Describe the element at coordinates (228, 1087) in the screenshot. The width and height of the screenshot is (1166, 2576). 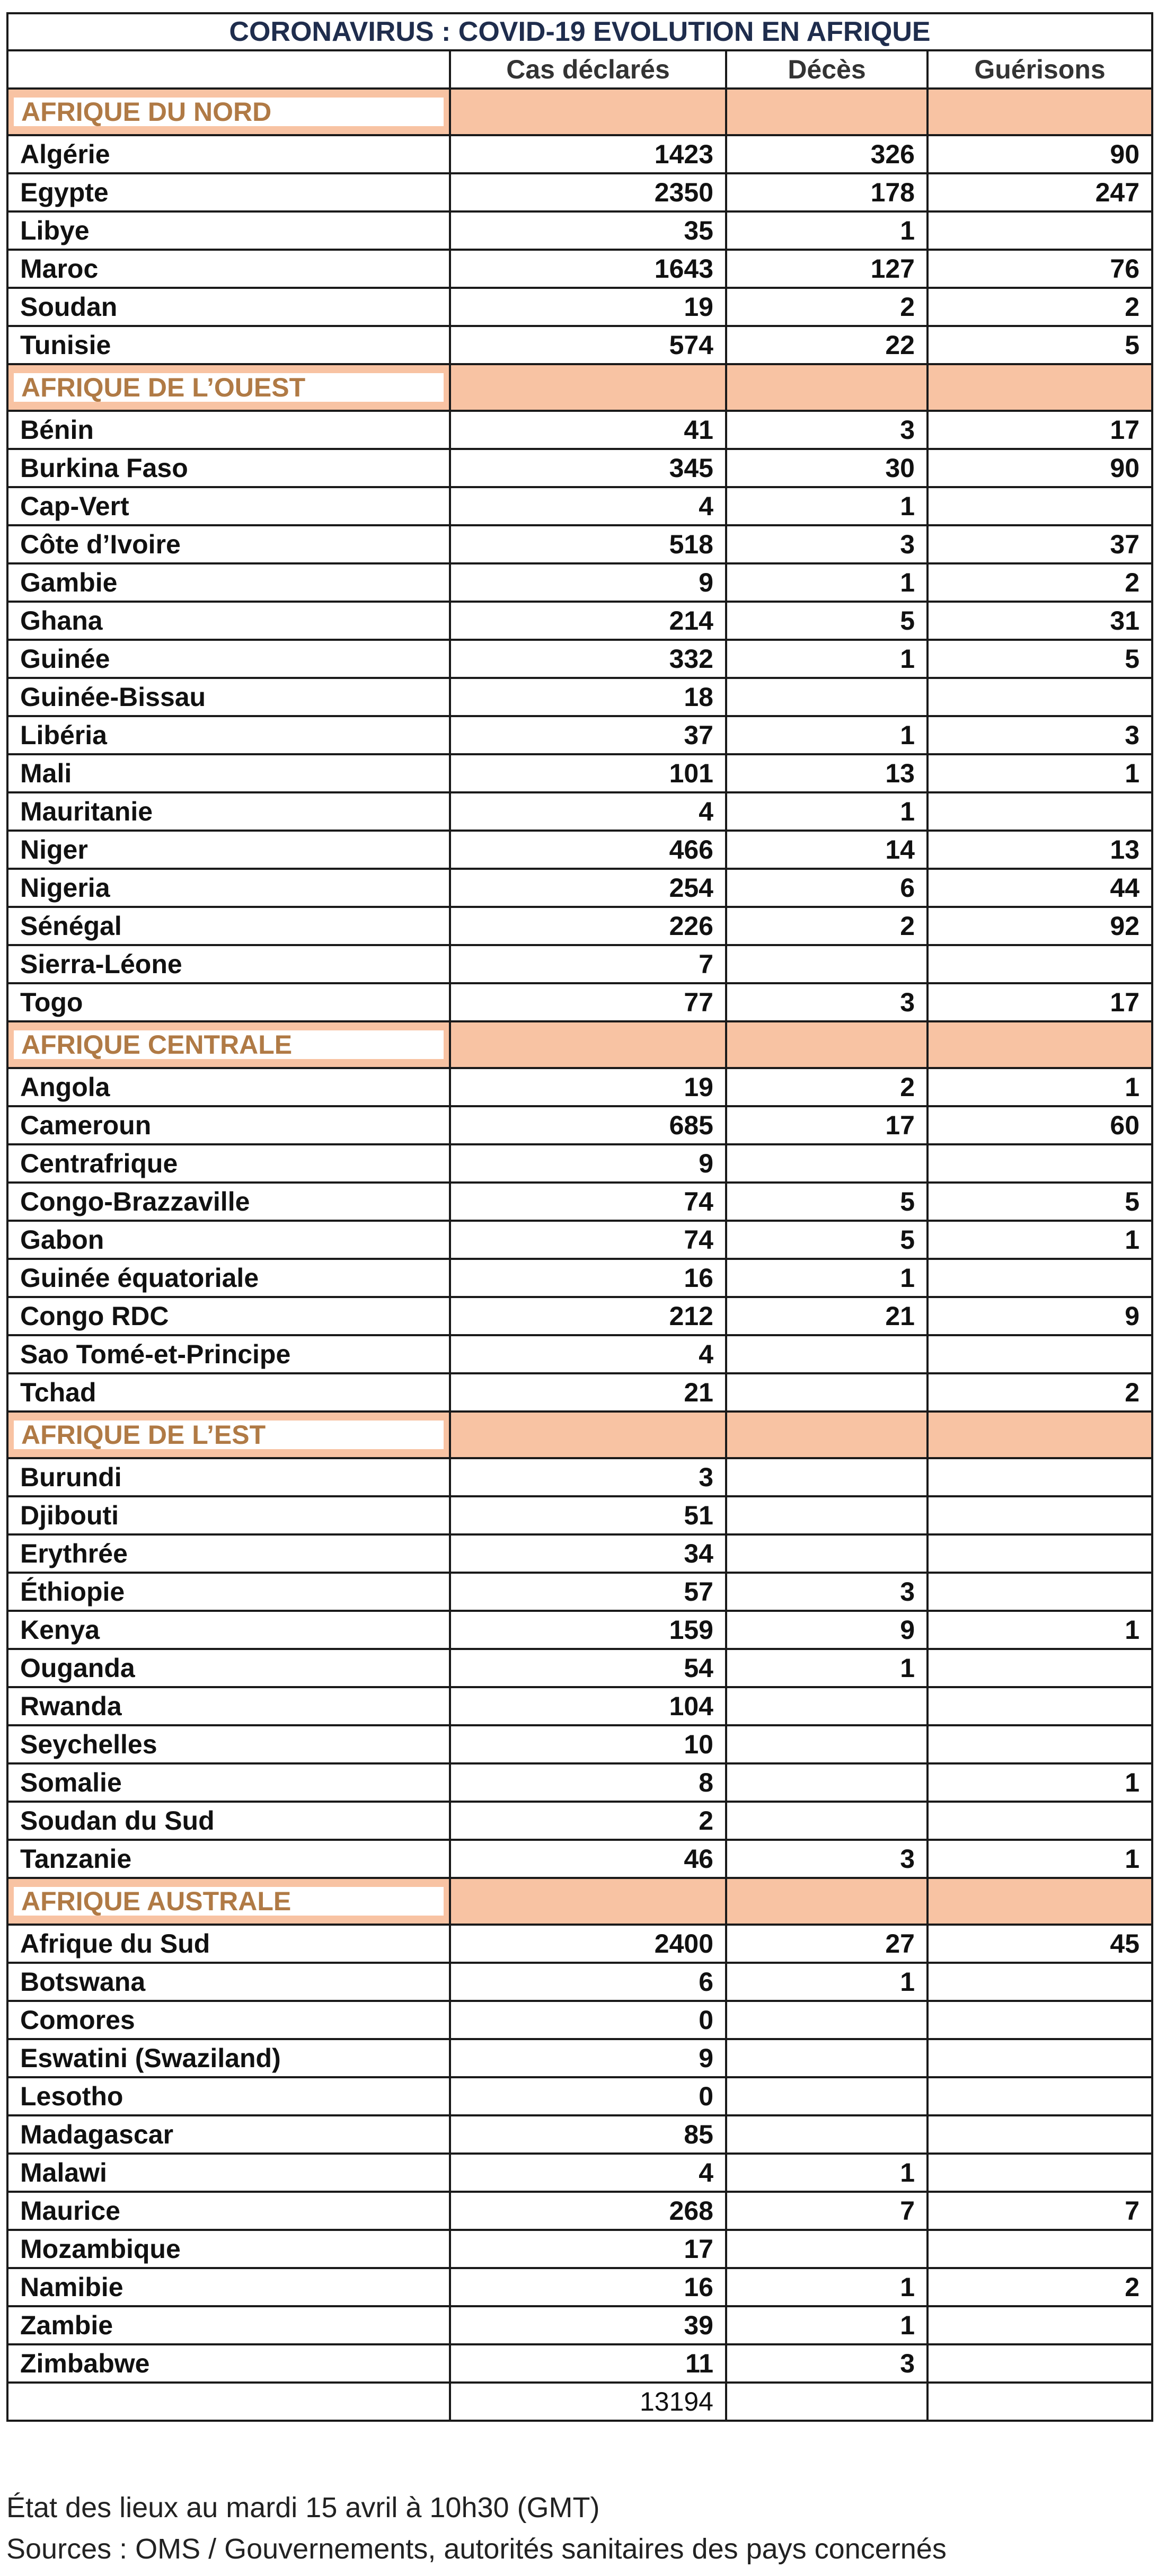
I see `country-name: Angola` at that location.